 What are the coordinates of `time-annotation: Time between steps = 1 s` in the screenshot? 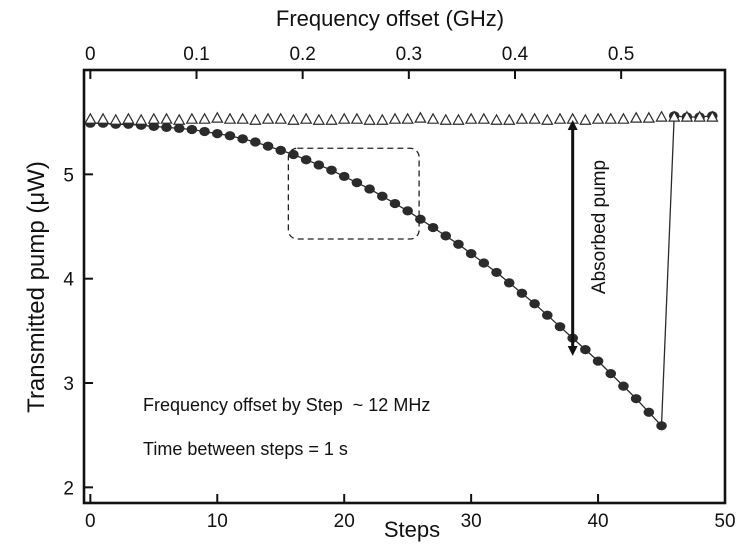 It's located at (245, 449).